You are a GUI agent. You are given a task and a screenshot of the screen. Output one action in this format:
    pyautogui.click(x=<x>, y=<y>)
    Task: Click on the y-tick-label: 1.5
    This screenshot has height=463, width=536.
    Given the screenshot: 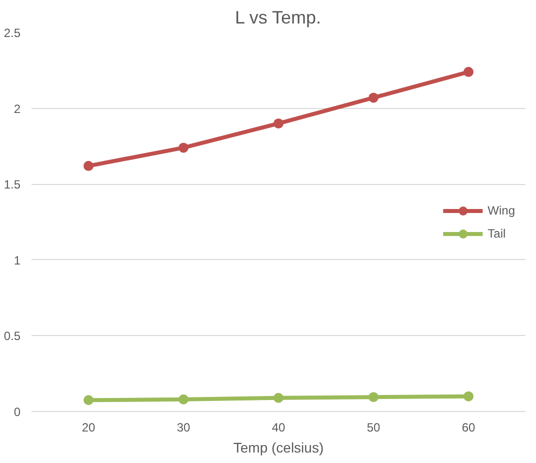 What is the action you would take?
    pyautogui.click(x=12, y=185)
    